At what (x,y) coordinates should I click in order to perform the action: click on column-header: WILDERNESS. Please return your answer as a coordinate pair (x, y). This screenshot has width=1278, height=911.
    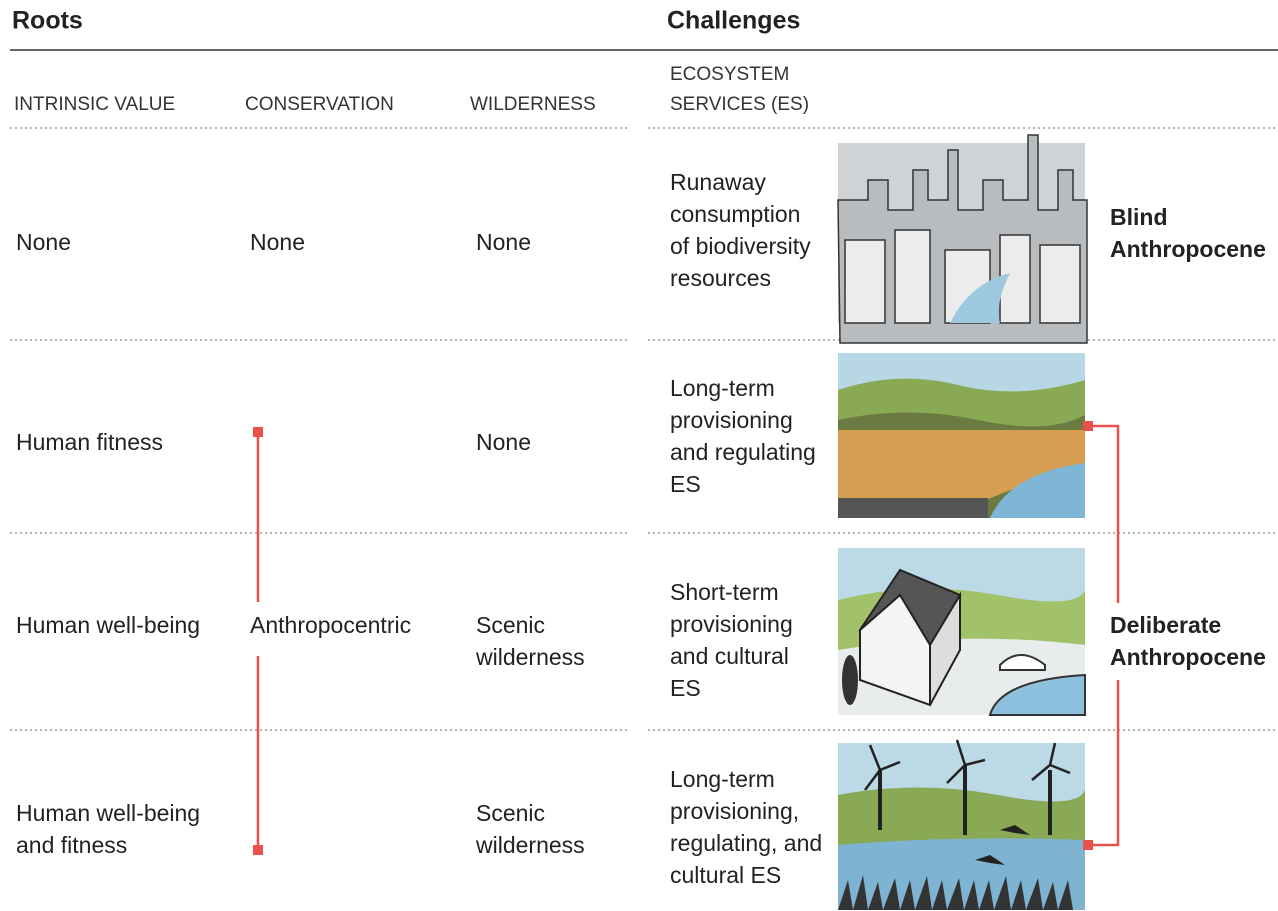
    Looking at the image, I should click on (533, 104).